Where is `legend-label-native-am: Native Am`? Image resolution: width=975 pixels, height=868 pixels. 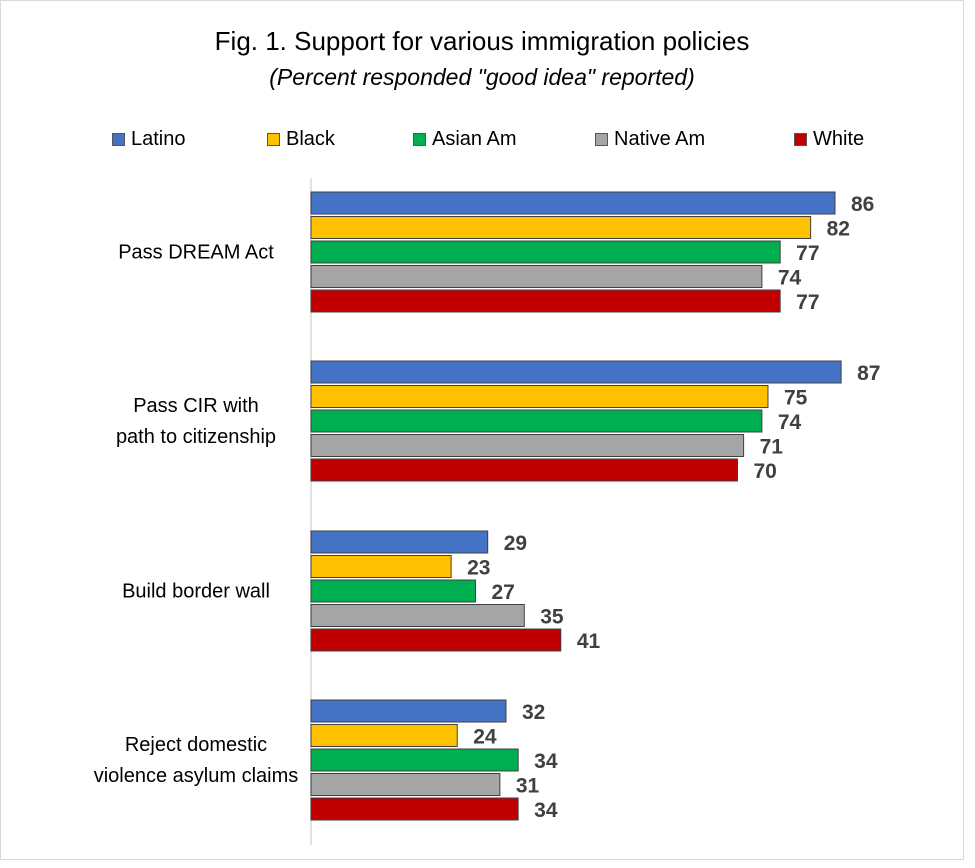 legend-label-native-am: Native Am is located at coordinates (660, 139).